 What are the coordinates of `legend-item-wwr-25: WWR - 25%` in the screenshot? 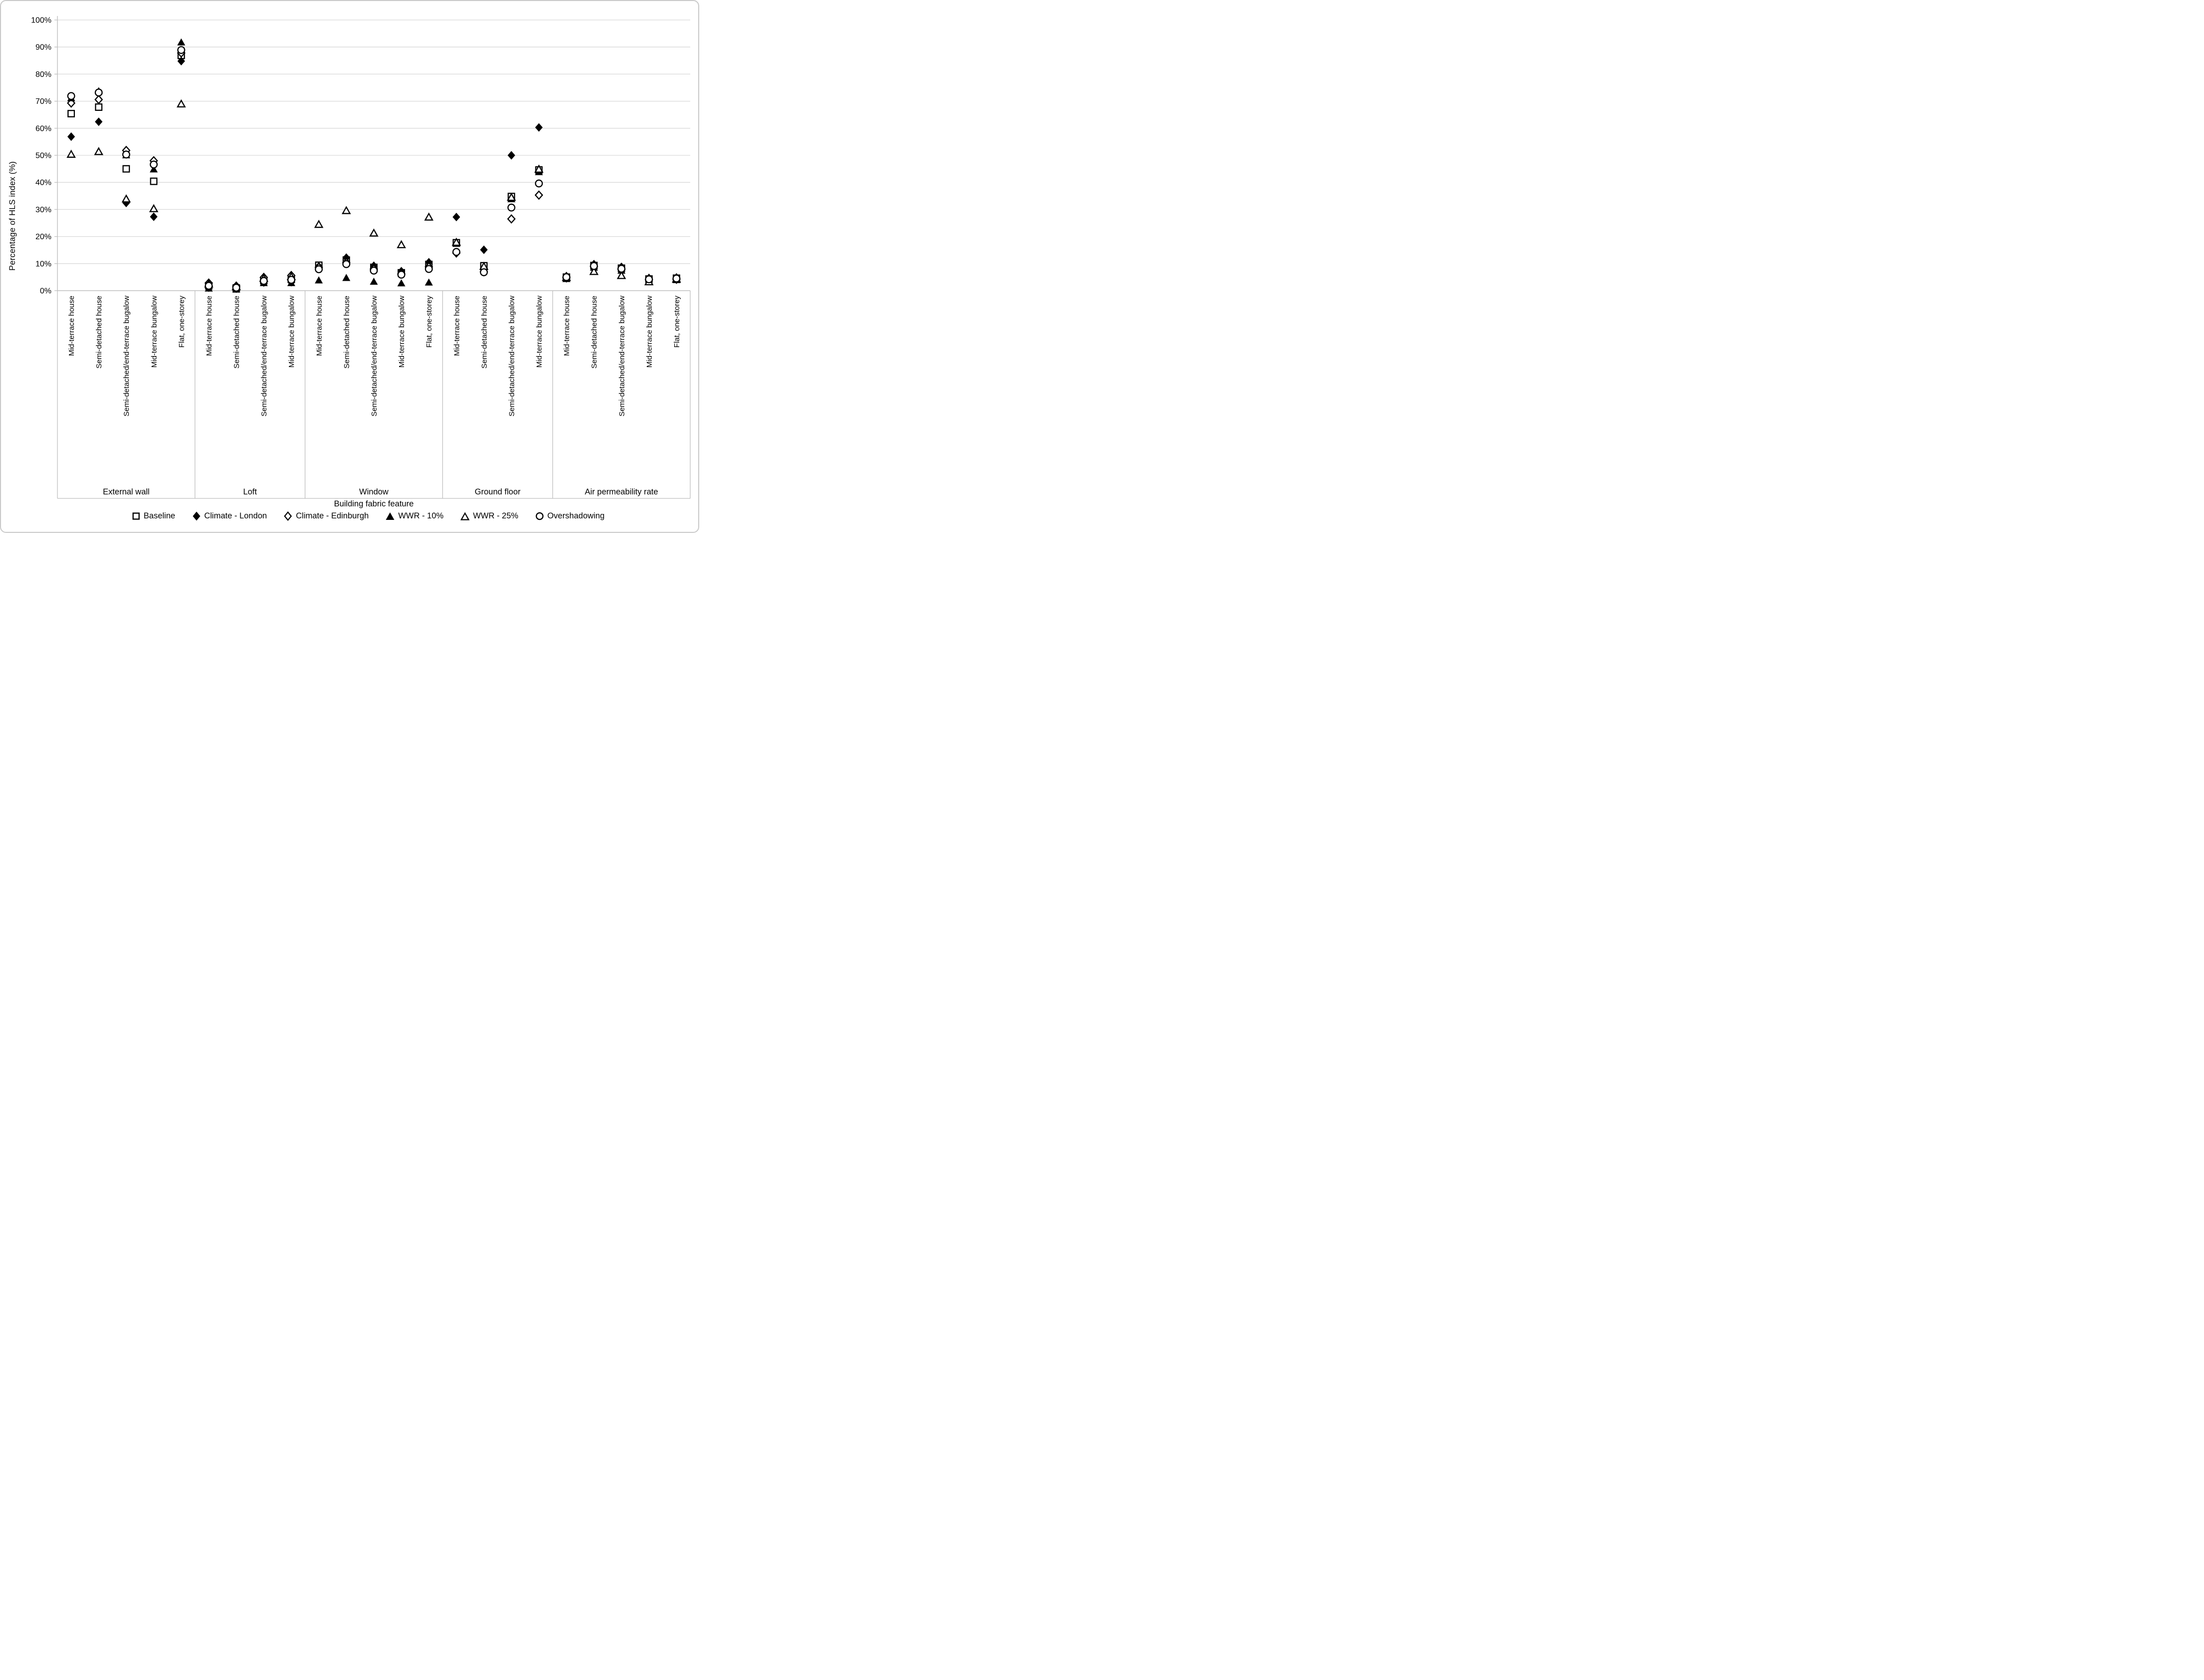 It's located at (489, 516).